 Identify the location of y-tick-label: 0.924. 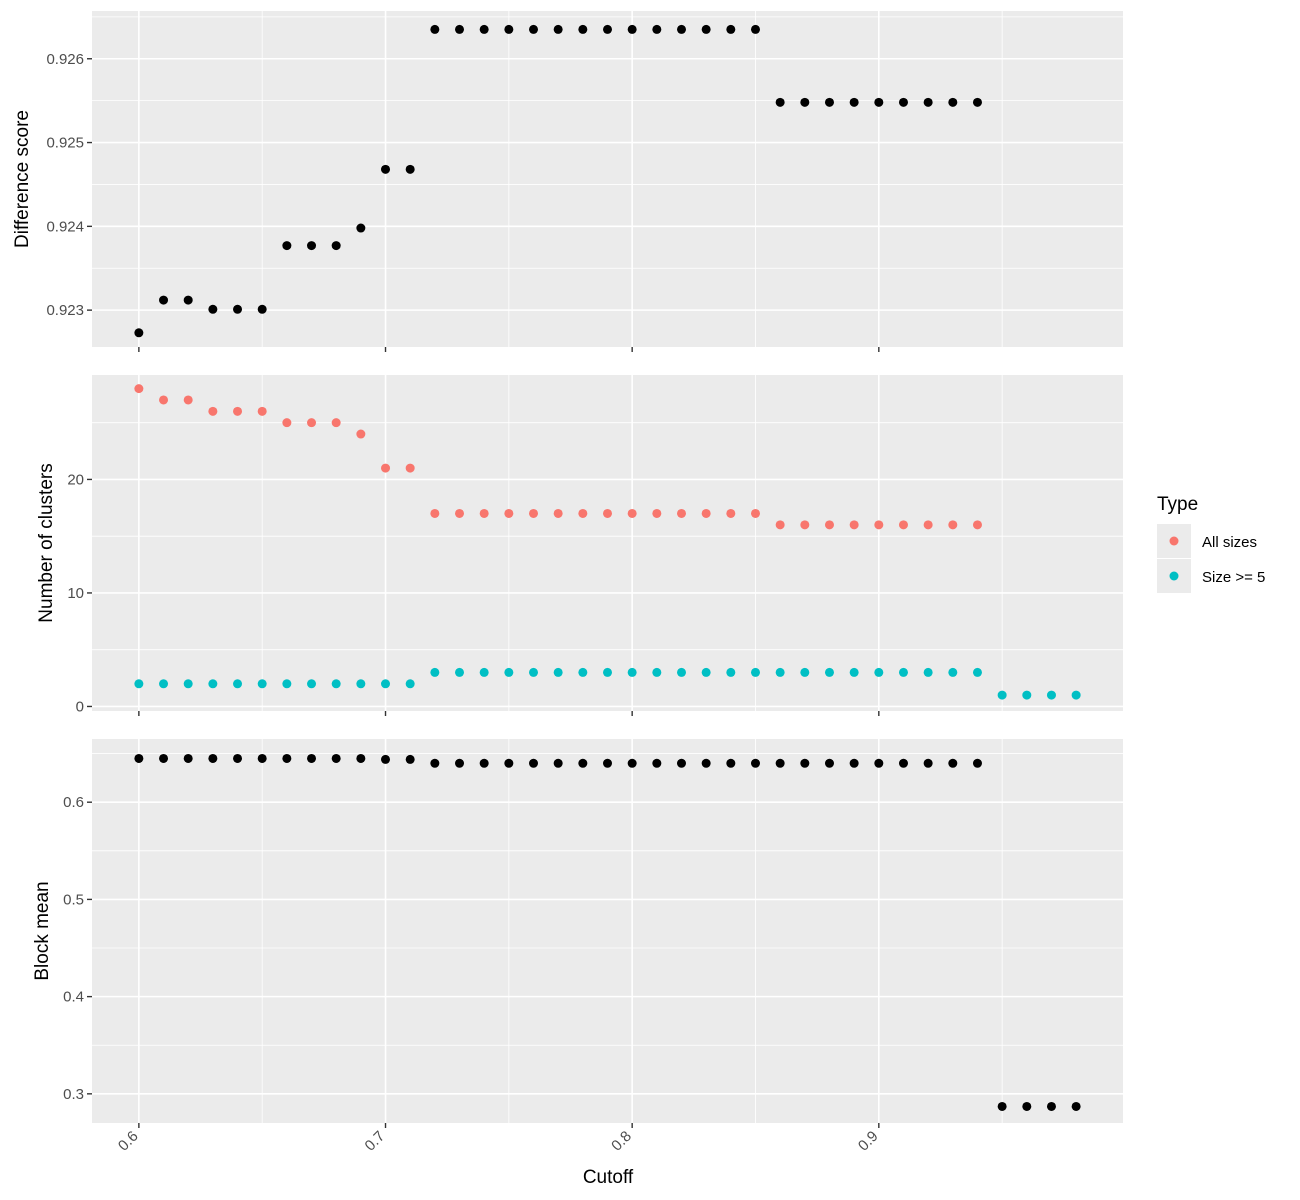
(65, 226).